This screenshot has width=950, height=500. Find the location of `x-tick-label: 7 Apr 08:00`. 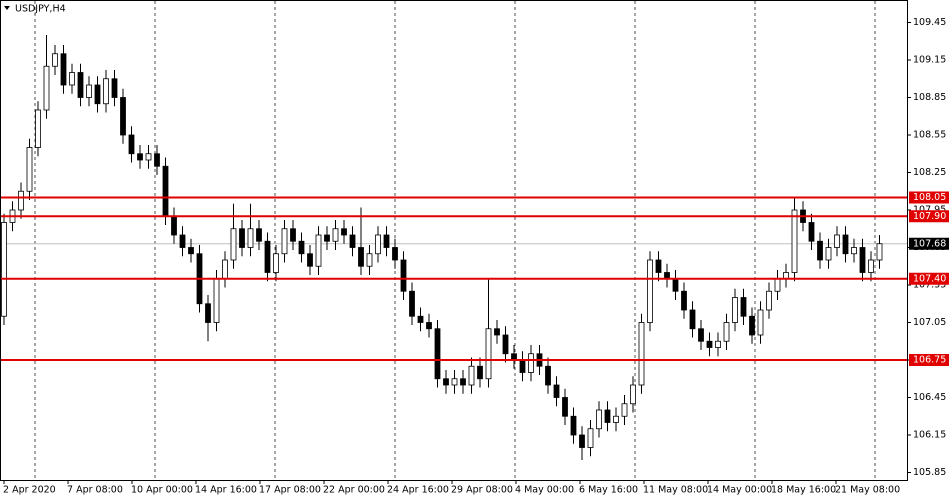

x-tick-label: 7 Apr 08:00 is located at coordinates (95, 490).